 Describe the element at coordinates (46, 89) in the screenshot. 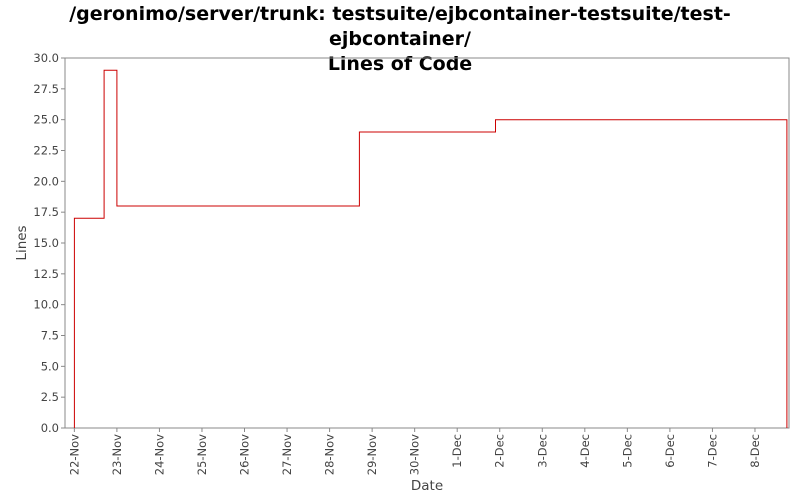

I see `y-tick-label: 27.5` at that location.